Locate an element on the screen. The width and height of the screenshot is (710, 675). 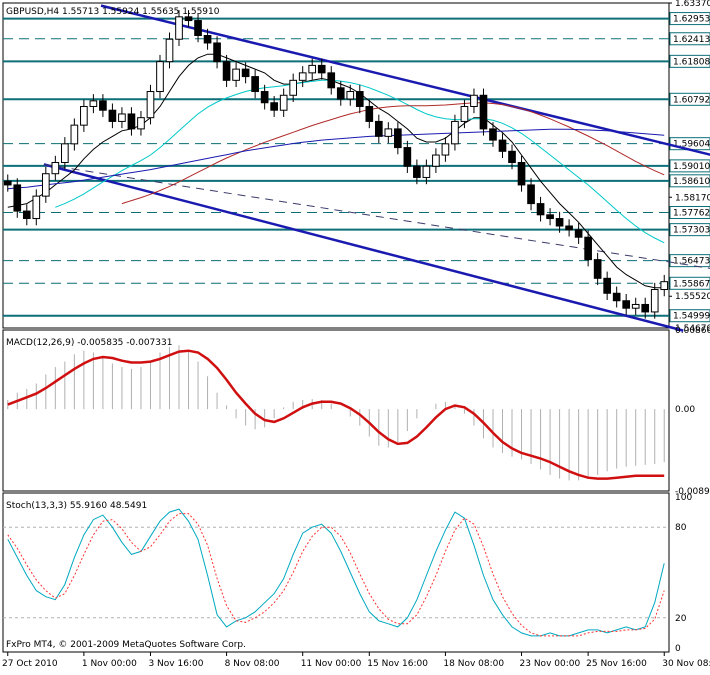
price-level-label: 1.56473 is located at coordinates (691, 262).